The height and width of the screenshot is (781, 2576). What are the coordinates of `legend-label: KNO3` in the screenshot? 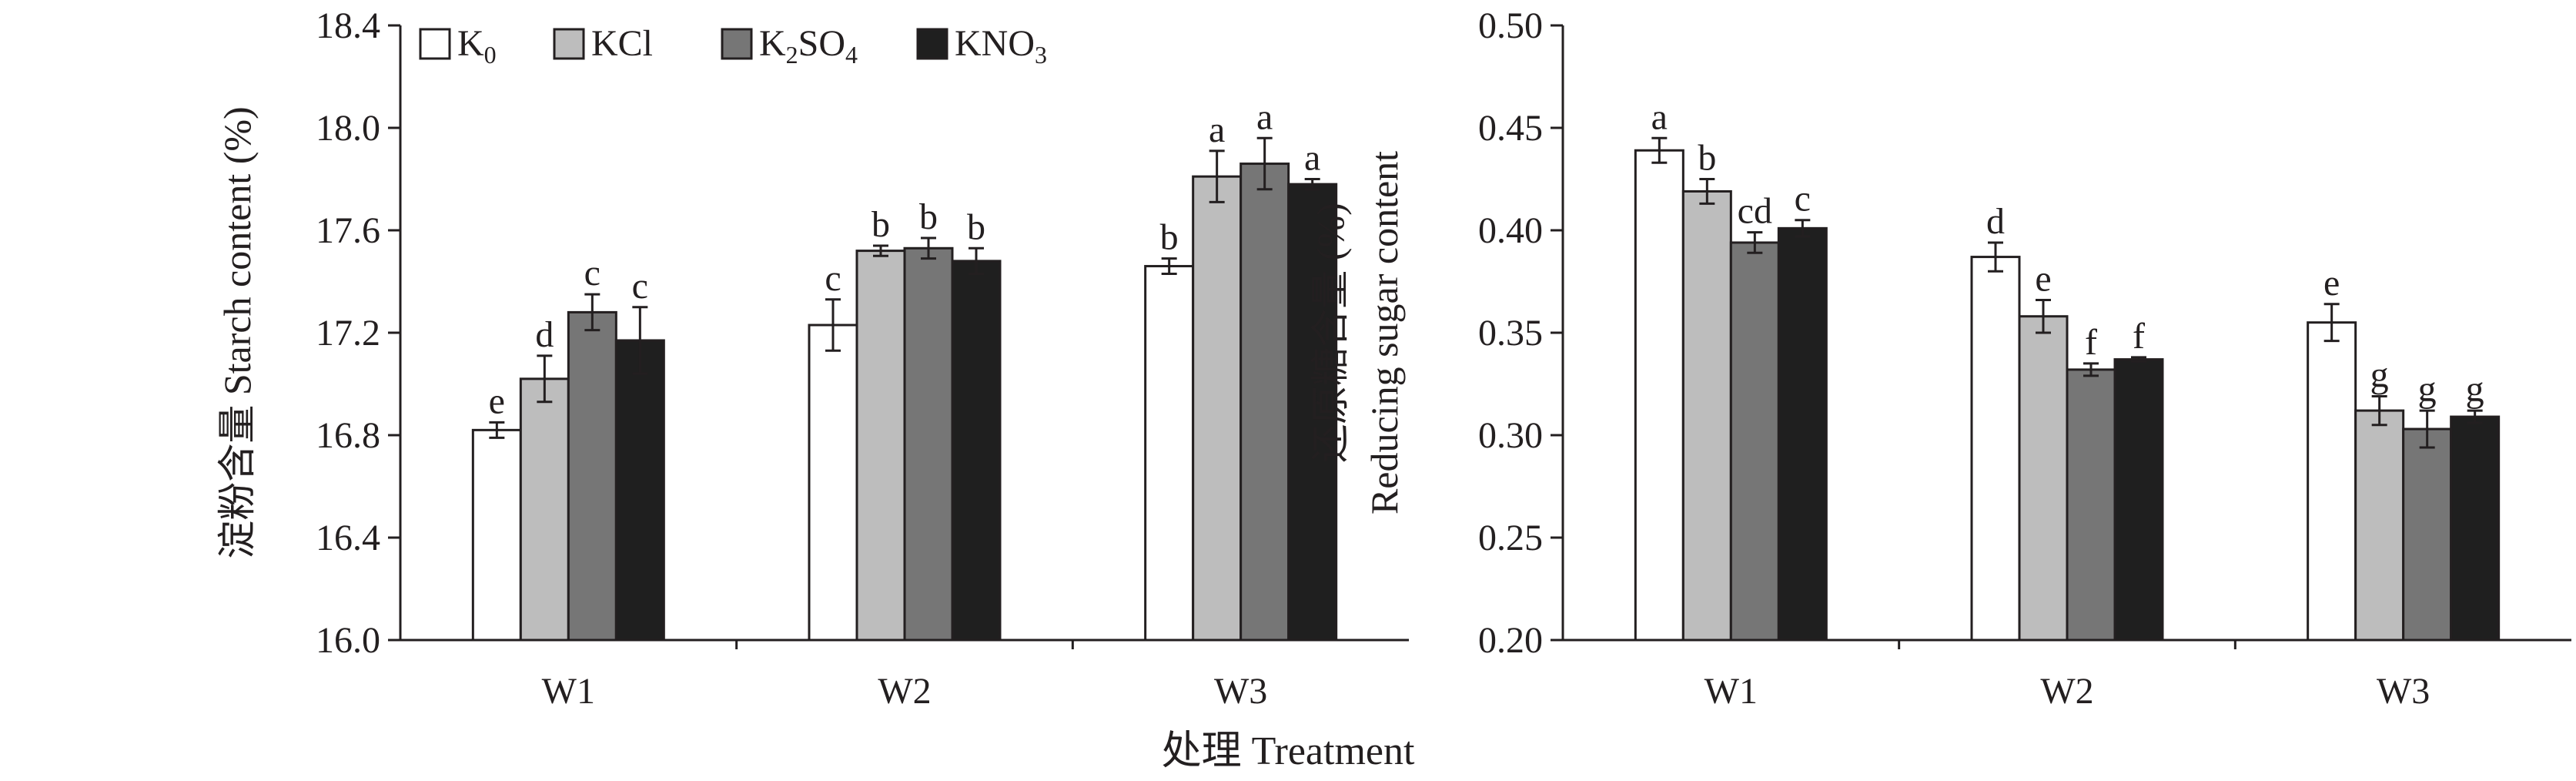 It's located at (1001, 46).